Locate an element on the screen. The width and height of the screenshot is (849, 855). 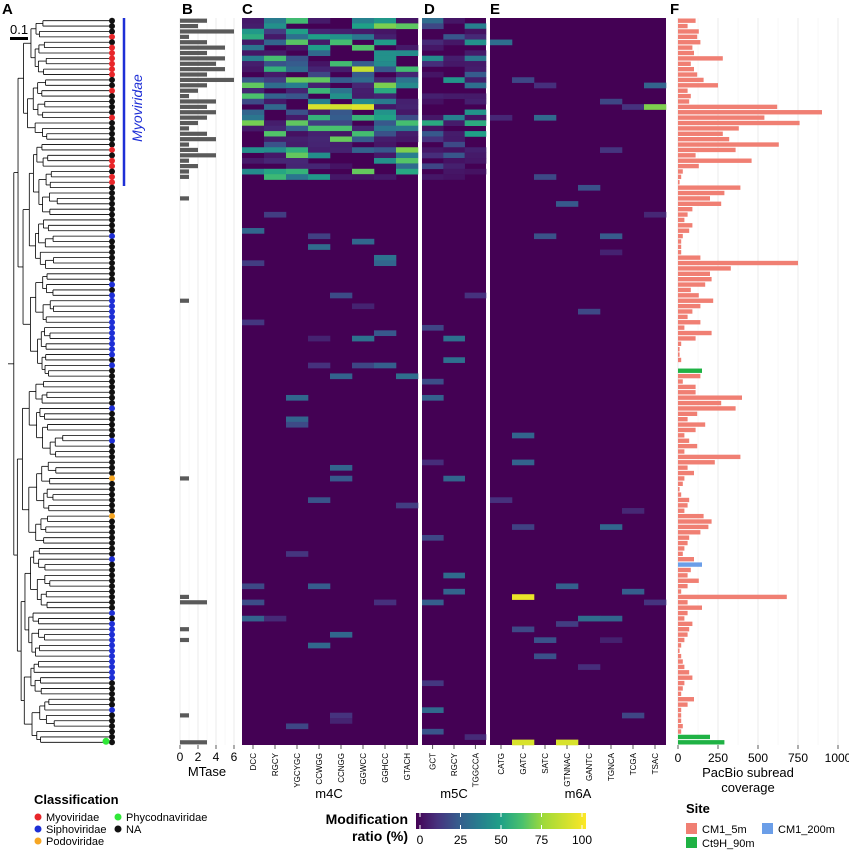
motif-label: GCT is located at coordinates (433, 761).